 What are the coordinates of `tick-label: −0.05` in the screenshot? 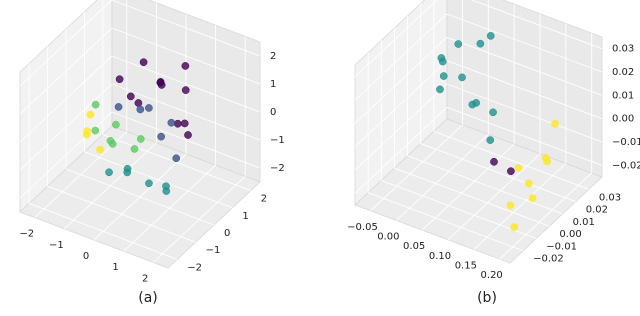 It's located at (362, 227).